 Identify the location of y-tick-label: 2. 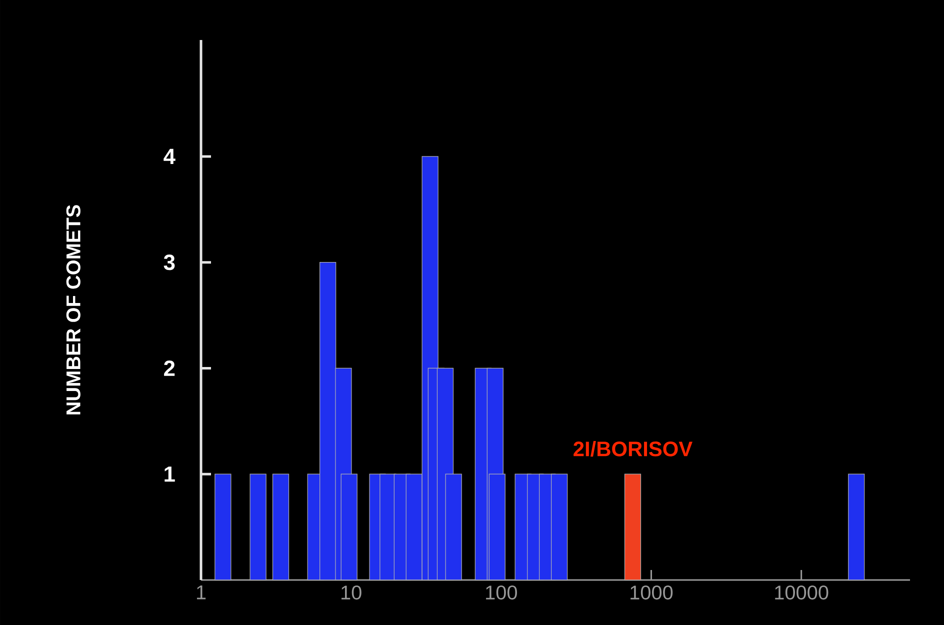
(169, 368).